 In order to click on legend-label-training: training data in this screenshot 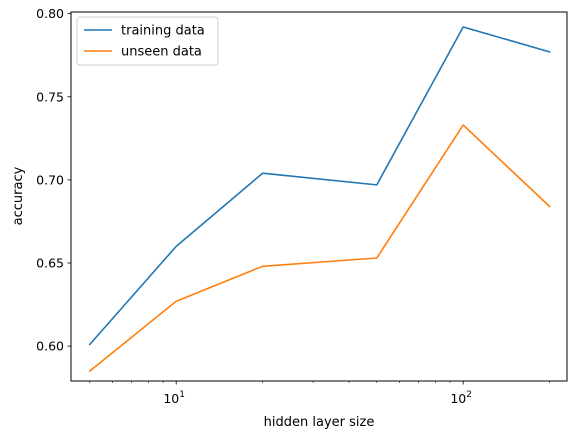, I will do `click(163, 31)`.